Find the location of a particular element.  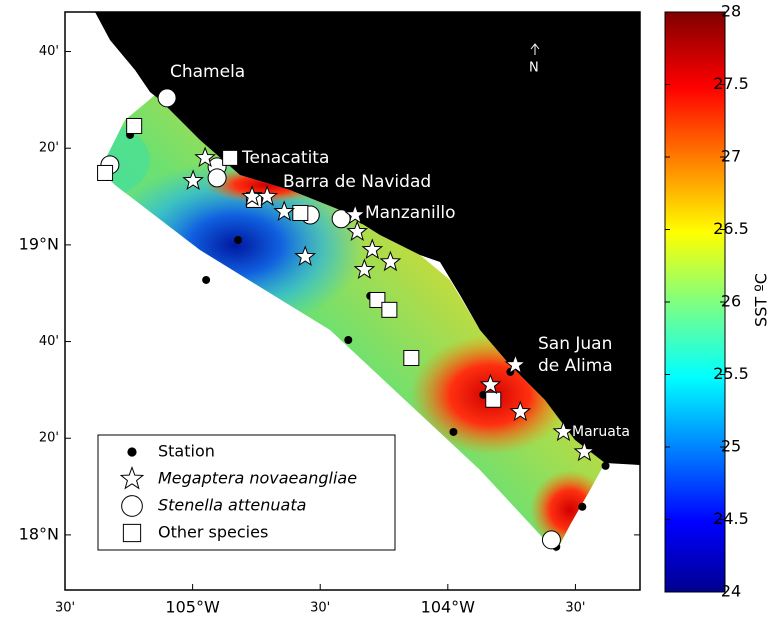

place-label: Chamela is located at coordinates (207, 72).